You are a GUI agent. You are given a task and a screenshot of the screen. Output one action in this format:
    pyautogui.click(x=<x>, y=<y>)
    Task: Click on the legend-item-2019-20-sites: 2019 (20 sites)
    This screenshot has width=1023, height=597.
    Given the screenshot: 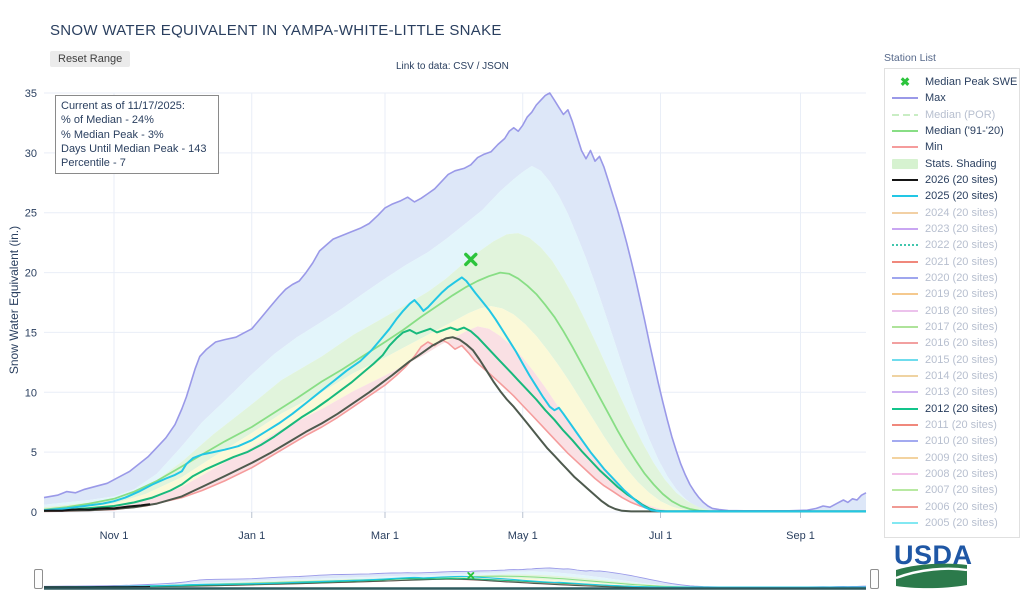 What is the action you would take?
    pyautogui.click(x=955, y=294)
    